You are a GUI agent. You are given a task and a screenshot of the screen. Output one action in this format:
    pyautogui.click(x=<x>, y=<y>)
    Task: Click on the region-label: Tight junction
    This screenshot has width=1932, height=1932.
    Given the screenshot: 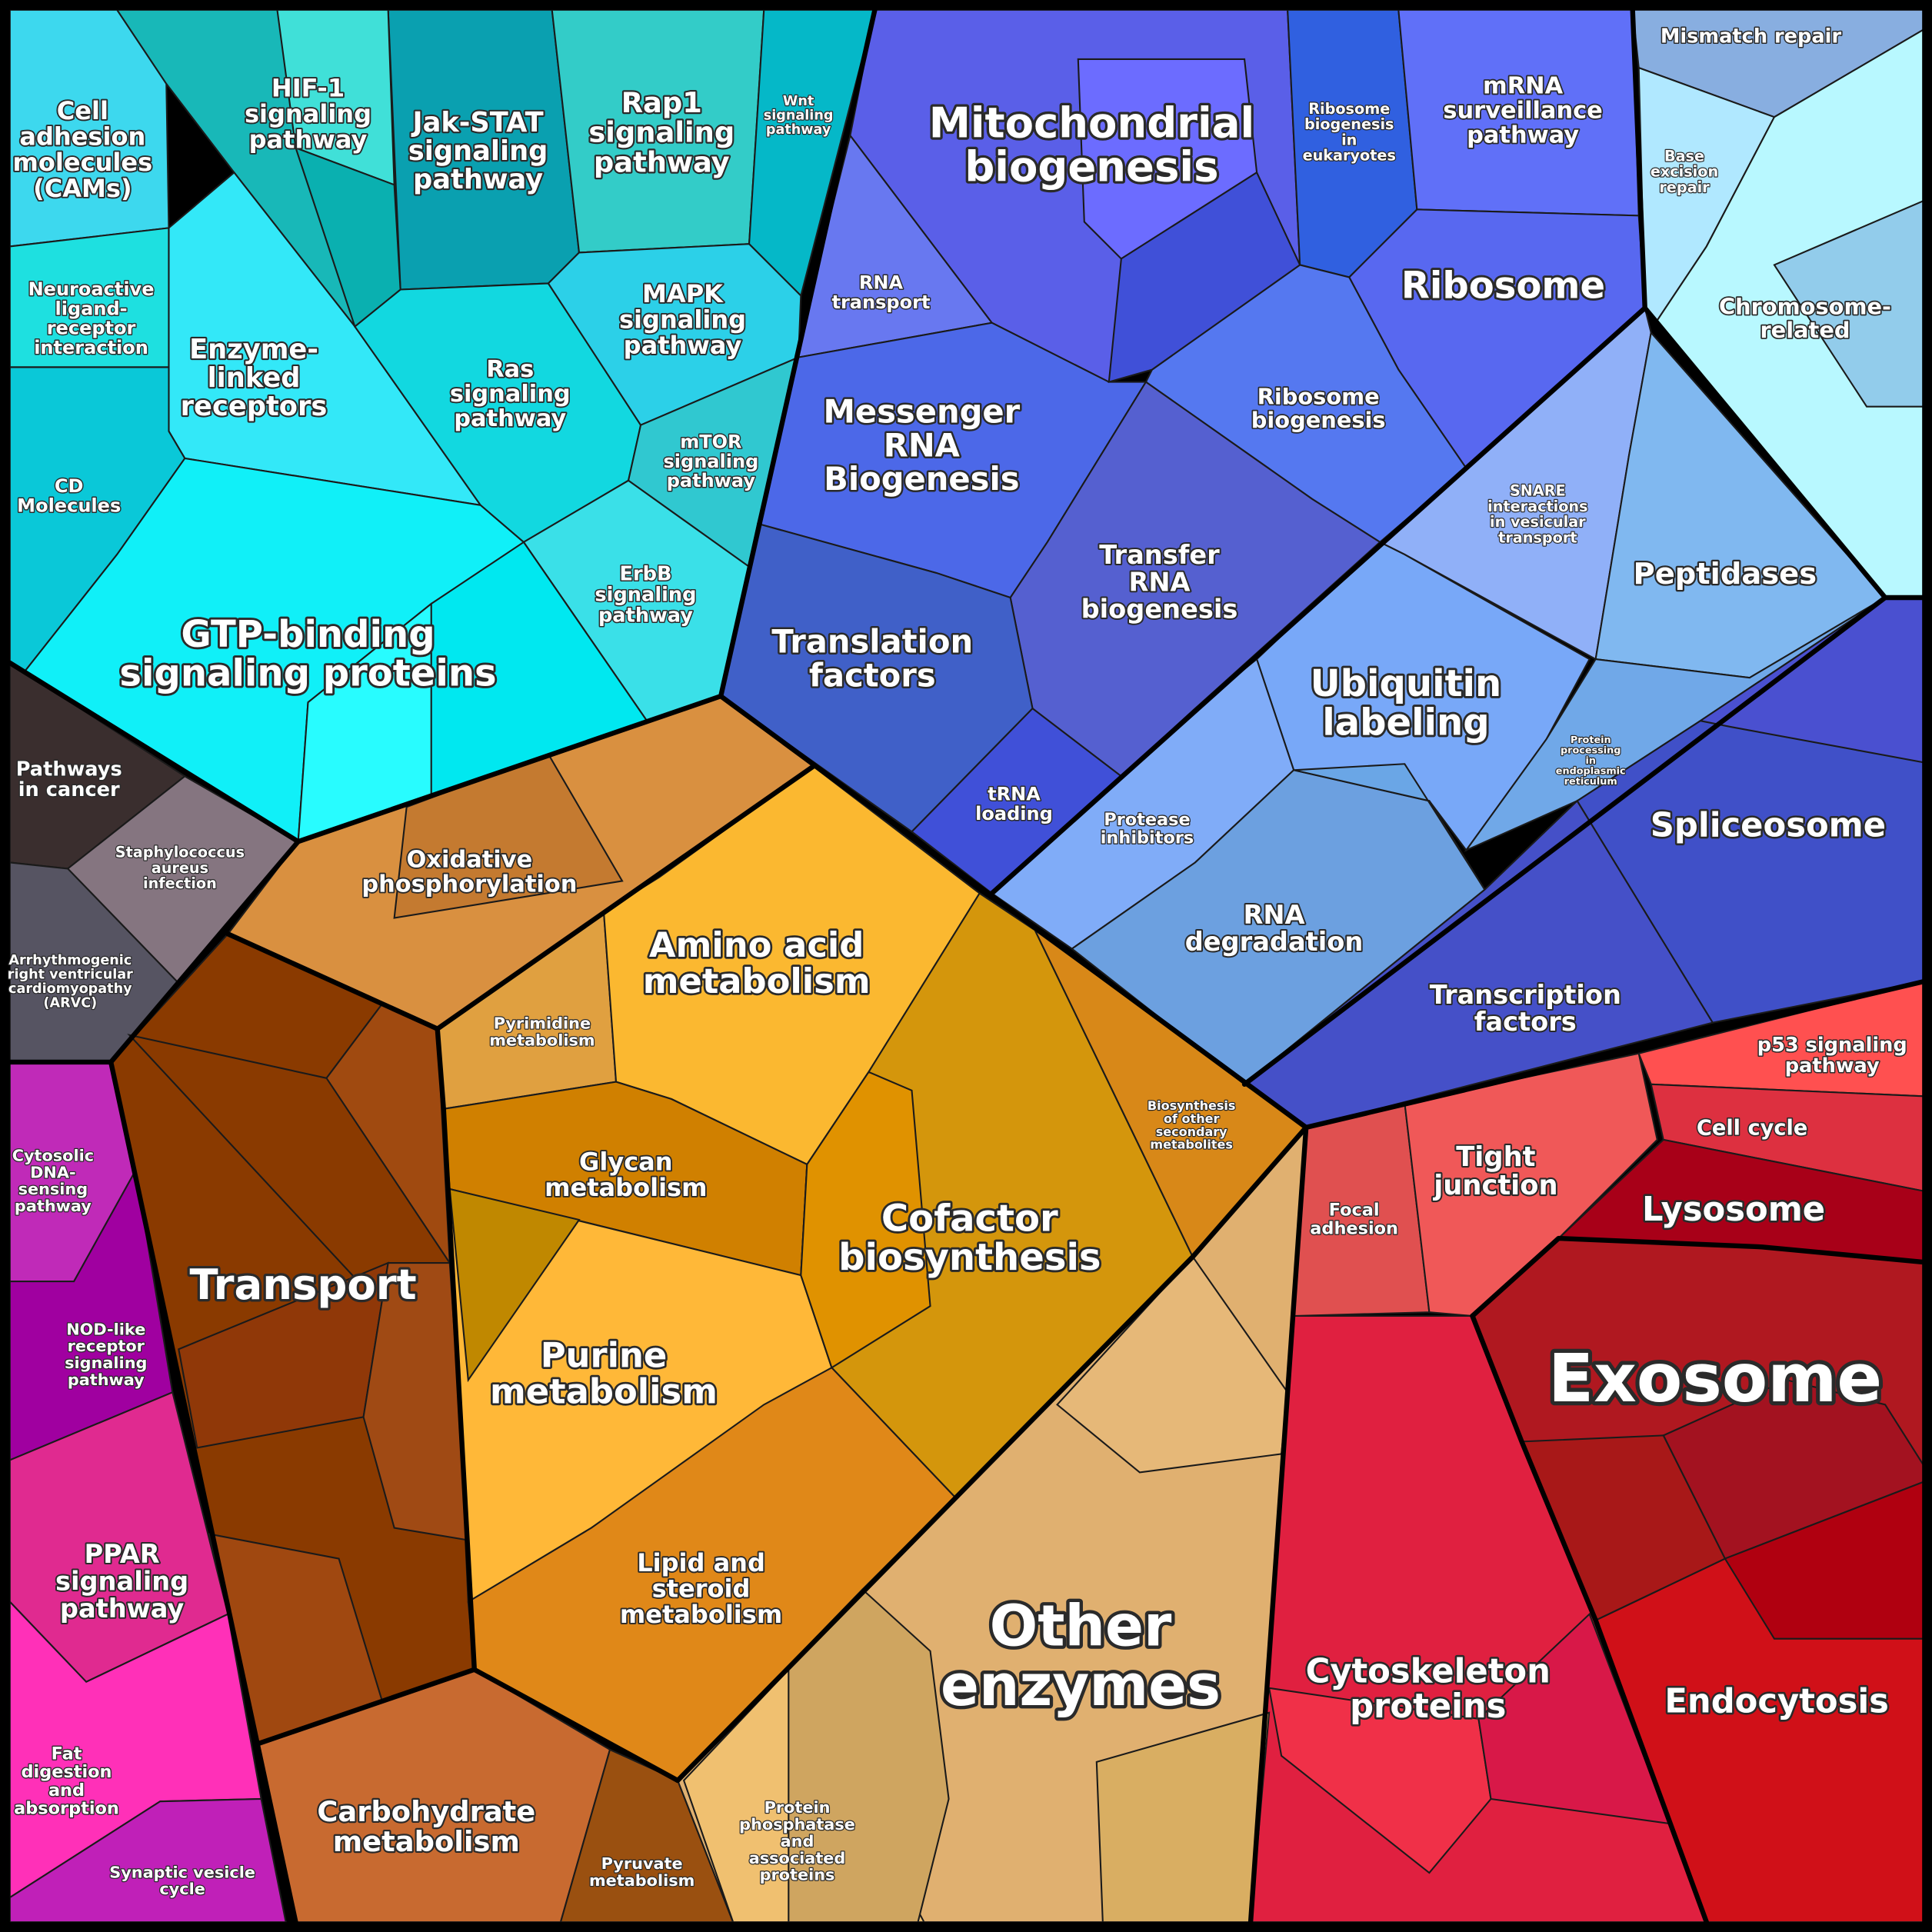 What is the action you would take?
    pyautogui.click(x=1494, y=1171)
    